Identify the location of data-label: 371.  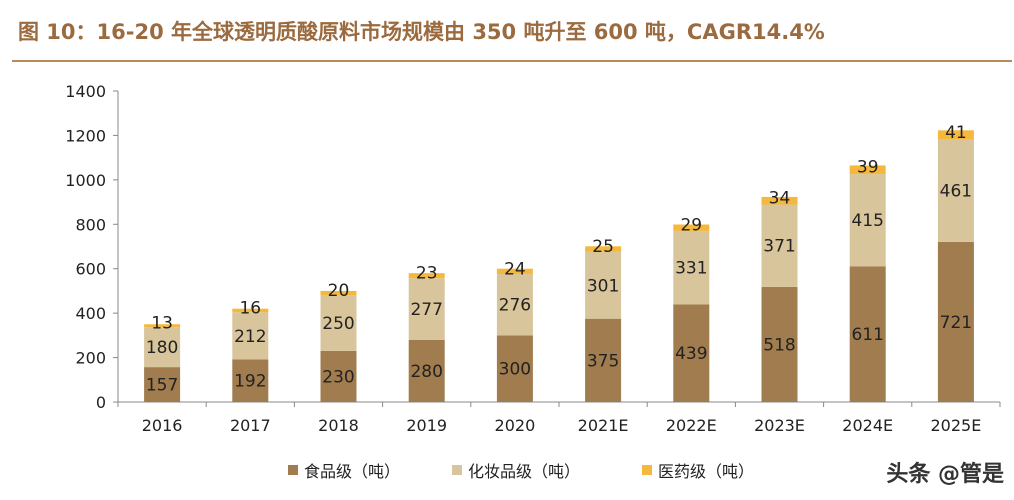
(779, 247).